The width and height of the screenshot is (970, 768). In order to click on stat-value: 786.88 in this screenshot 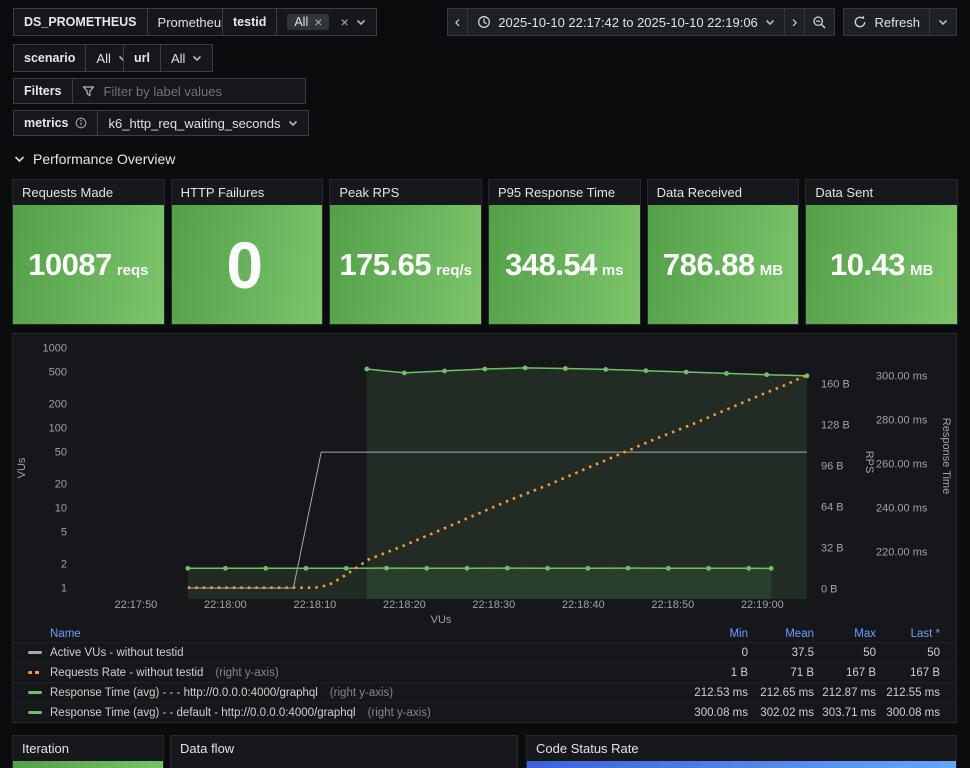, I will do `click(708, 264)`.